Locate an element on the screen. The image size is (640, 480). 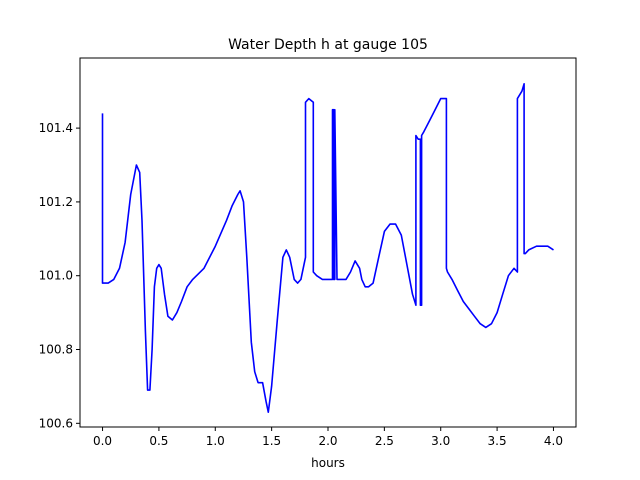
x-tick-label: 0.0 is located at coordinates (102, 441).